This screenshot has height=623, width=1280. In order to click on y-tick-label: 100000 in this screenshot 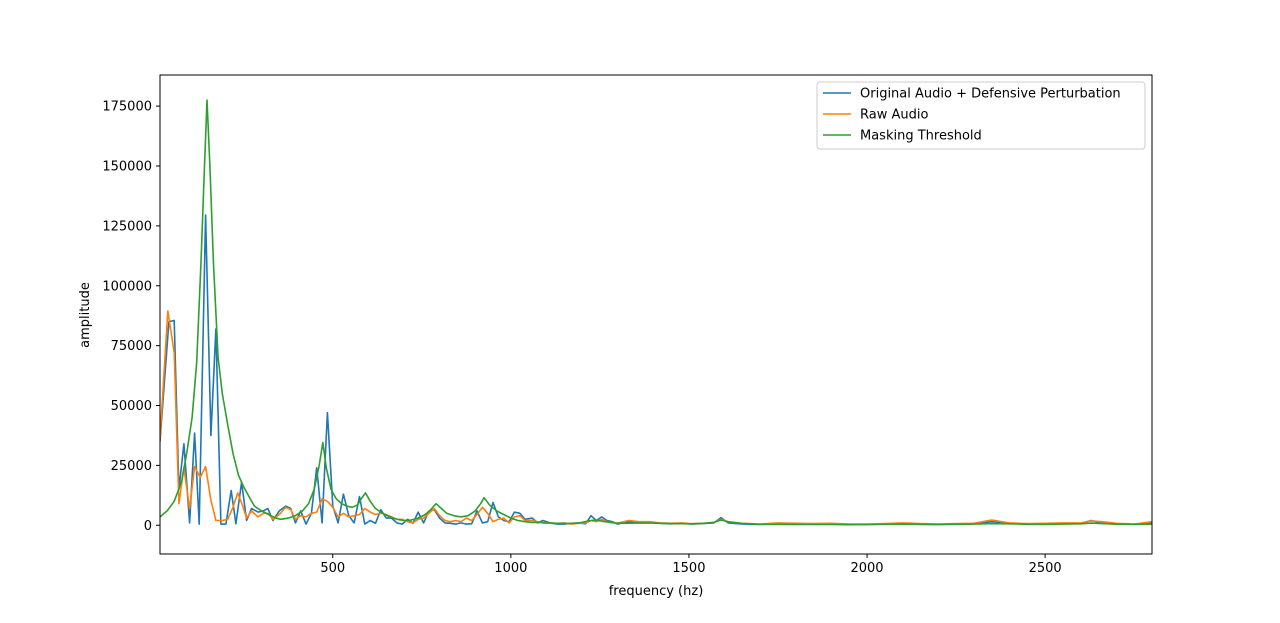, I will do `click(127, 286)`.